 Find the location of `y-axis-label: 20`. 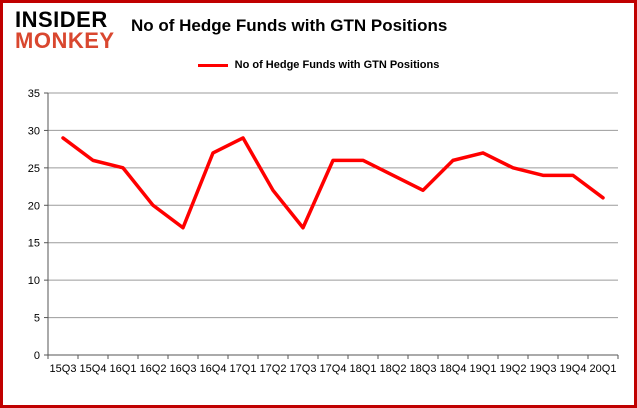

y-axis-label: 20 is located at coordinates (34, 206).